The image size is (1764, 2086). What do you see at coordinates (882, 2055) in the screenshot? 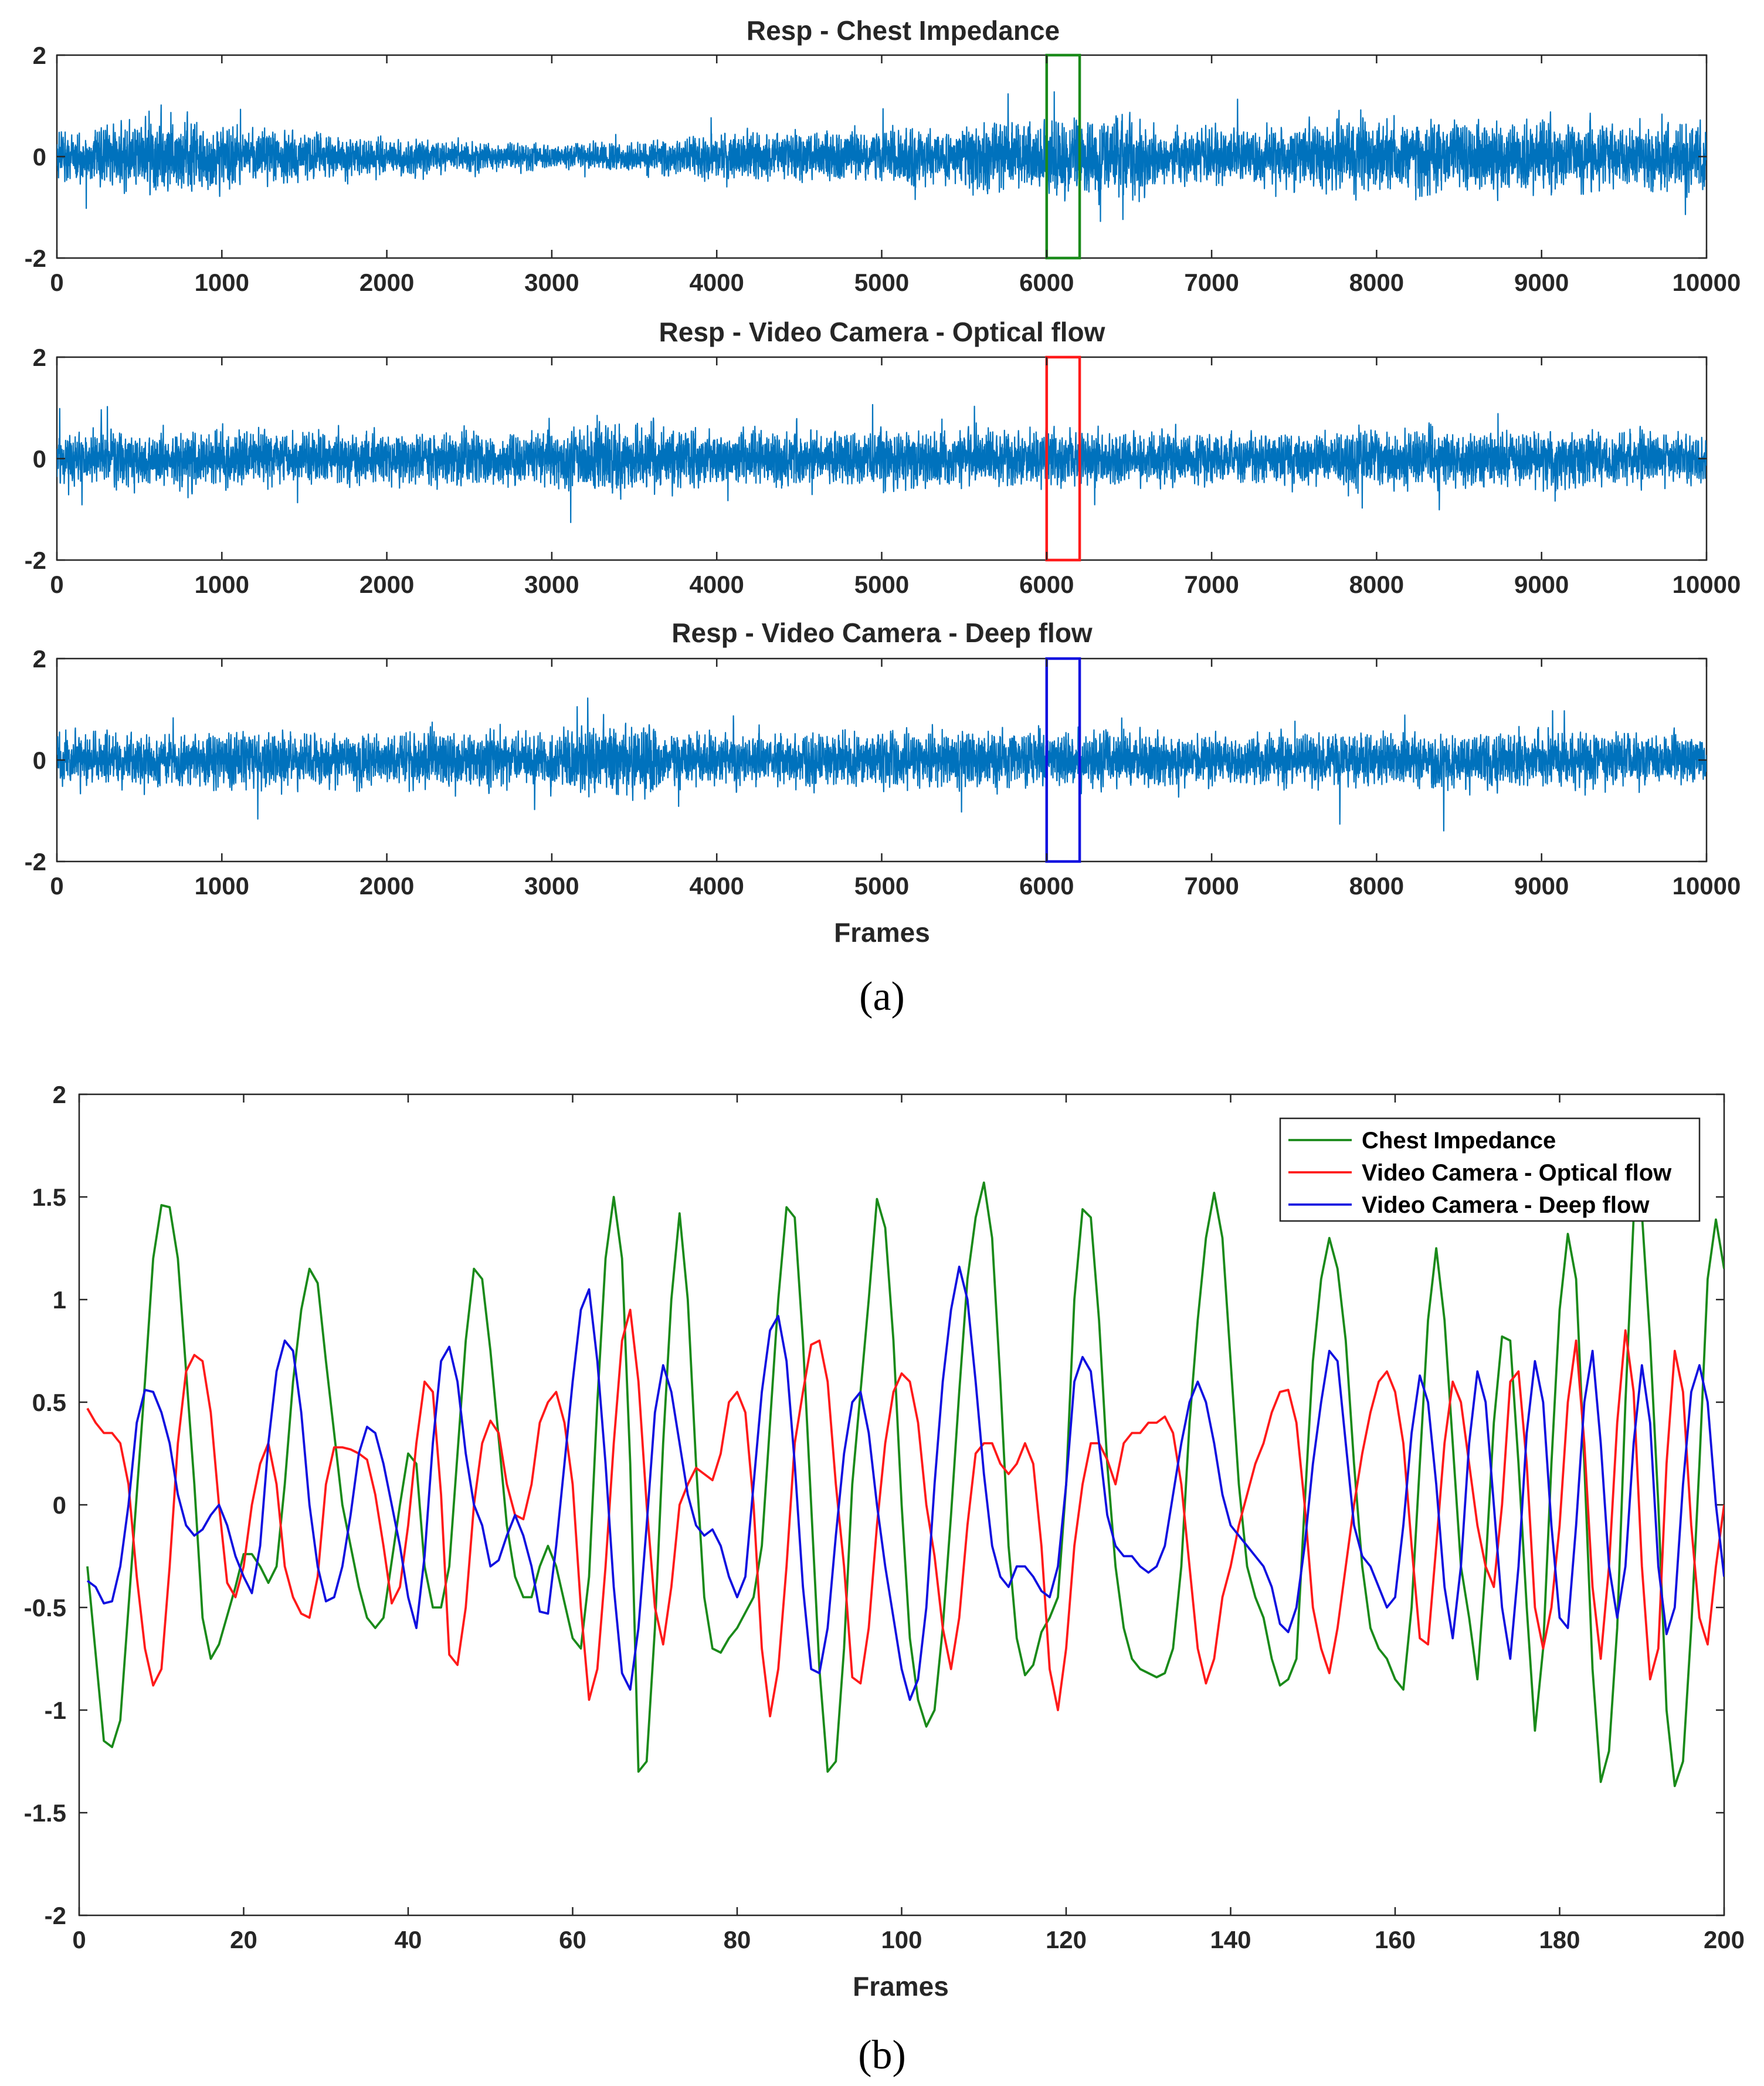
I see `caption-b: (b)` at bounding box center [882, 2055].